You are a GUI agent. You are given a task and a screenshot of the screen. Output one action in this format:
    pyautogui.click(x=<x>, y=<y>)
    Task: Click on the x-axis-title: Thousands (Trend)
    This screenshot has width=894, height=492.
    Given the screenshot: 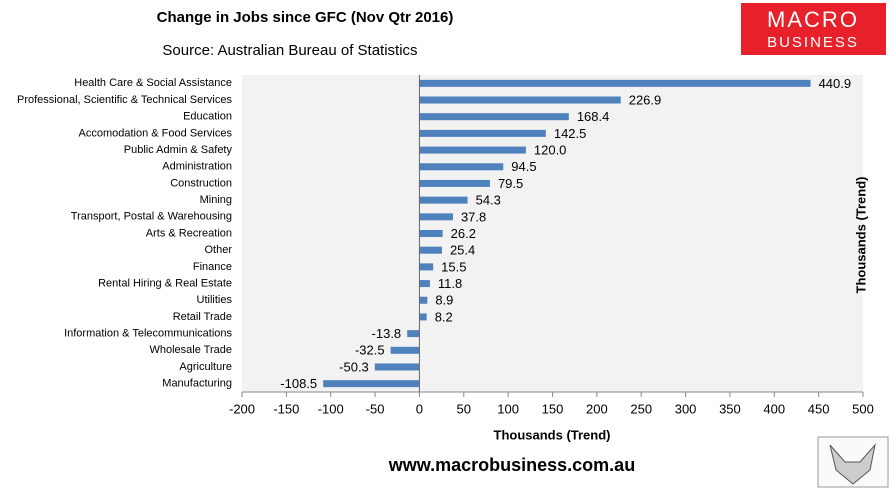 What is the action you would take?
    pyautogui.click(x=552, y=434)
    